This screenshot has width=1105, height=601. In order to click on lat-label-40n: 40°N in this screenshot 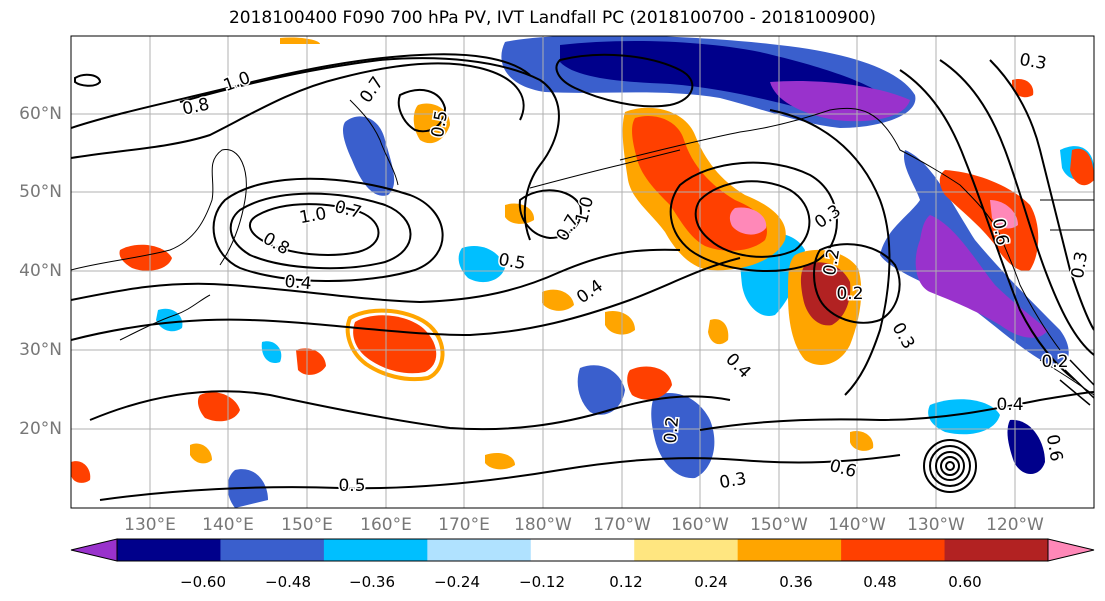, I will do `click(40, 271)`.